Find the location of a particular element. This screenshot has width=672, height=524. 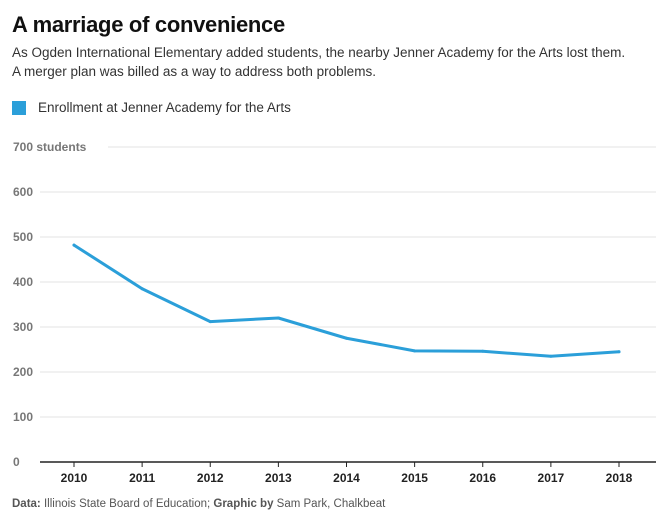

x-axis is located at coordinates (348, 464).